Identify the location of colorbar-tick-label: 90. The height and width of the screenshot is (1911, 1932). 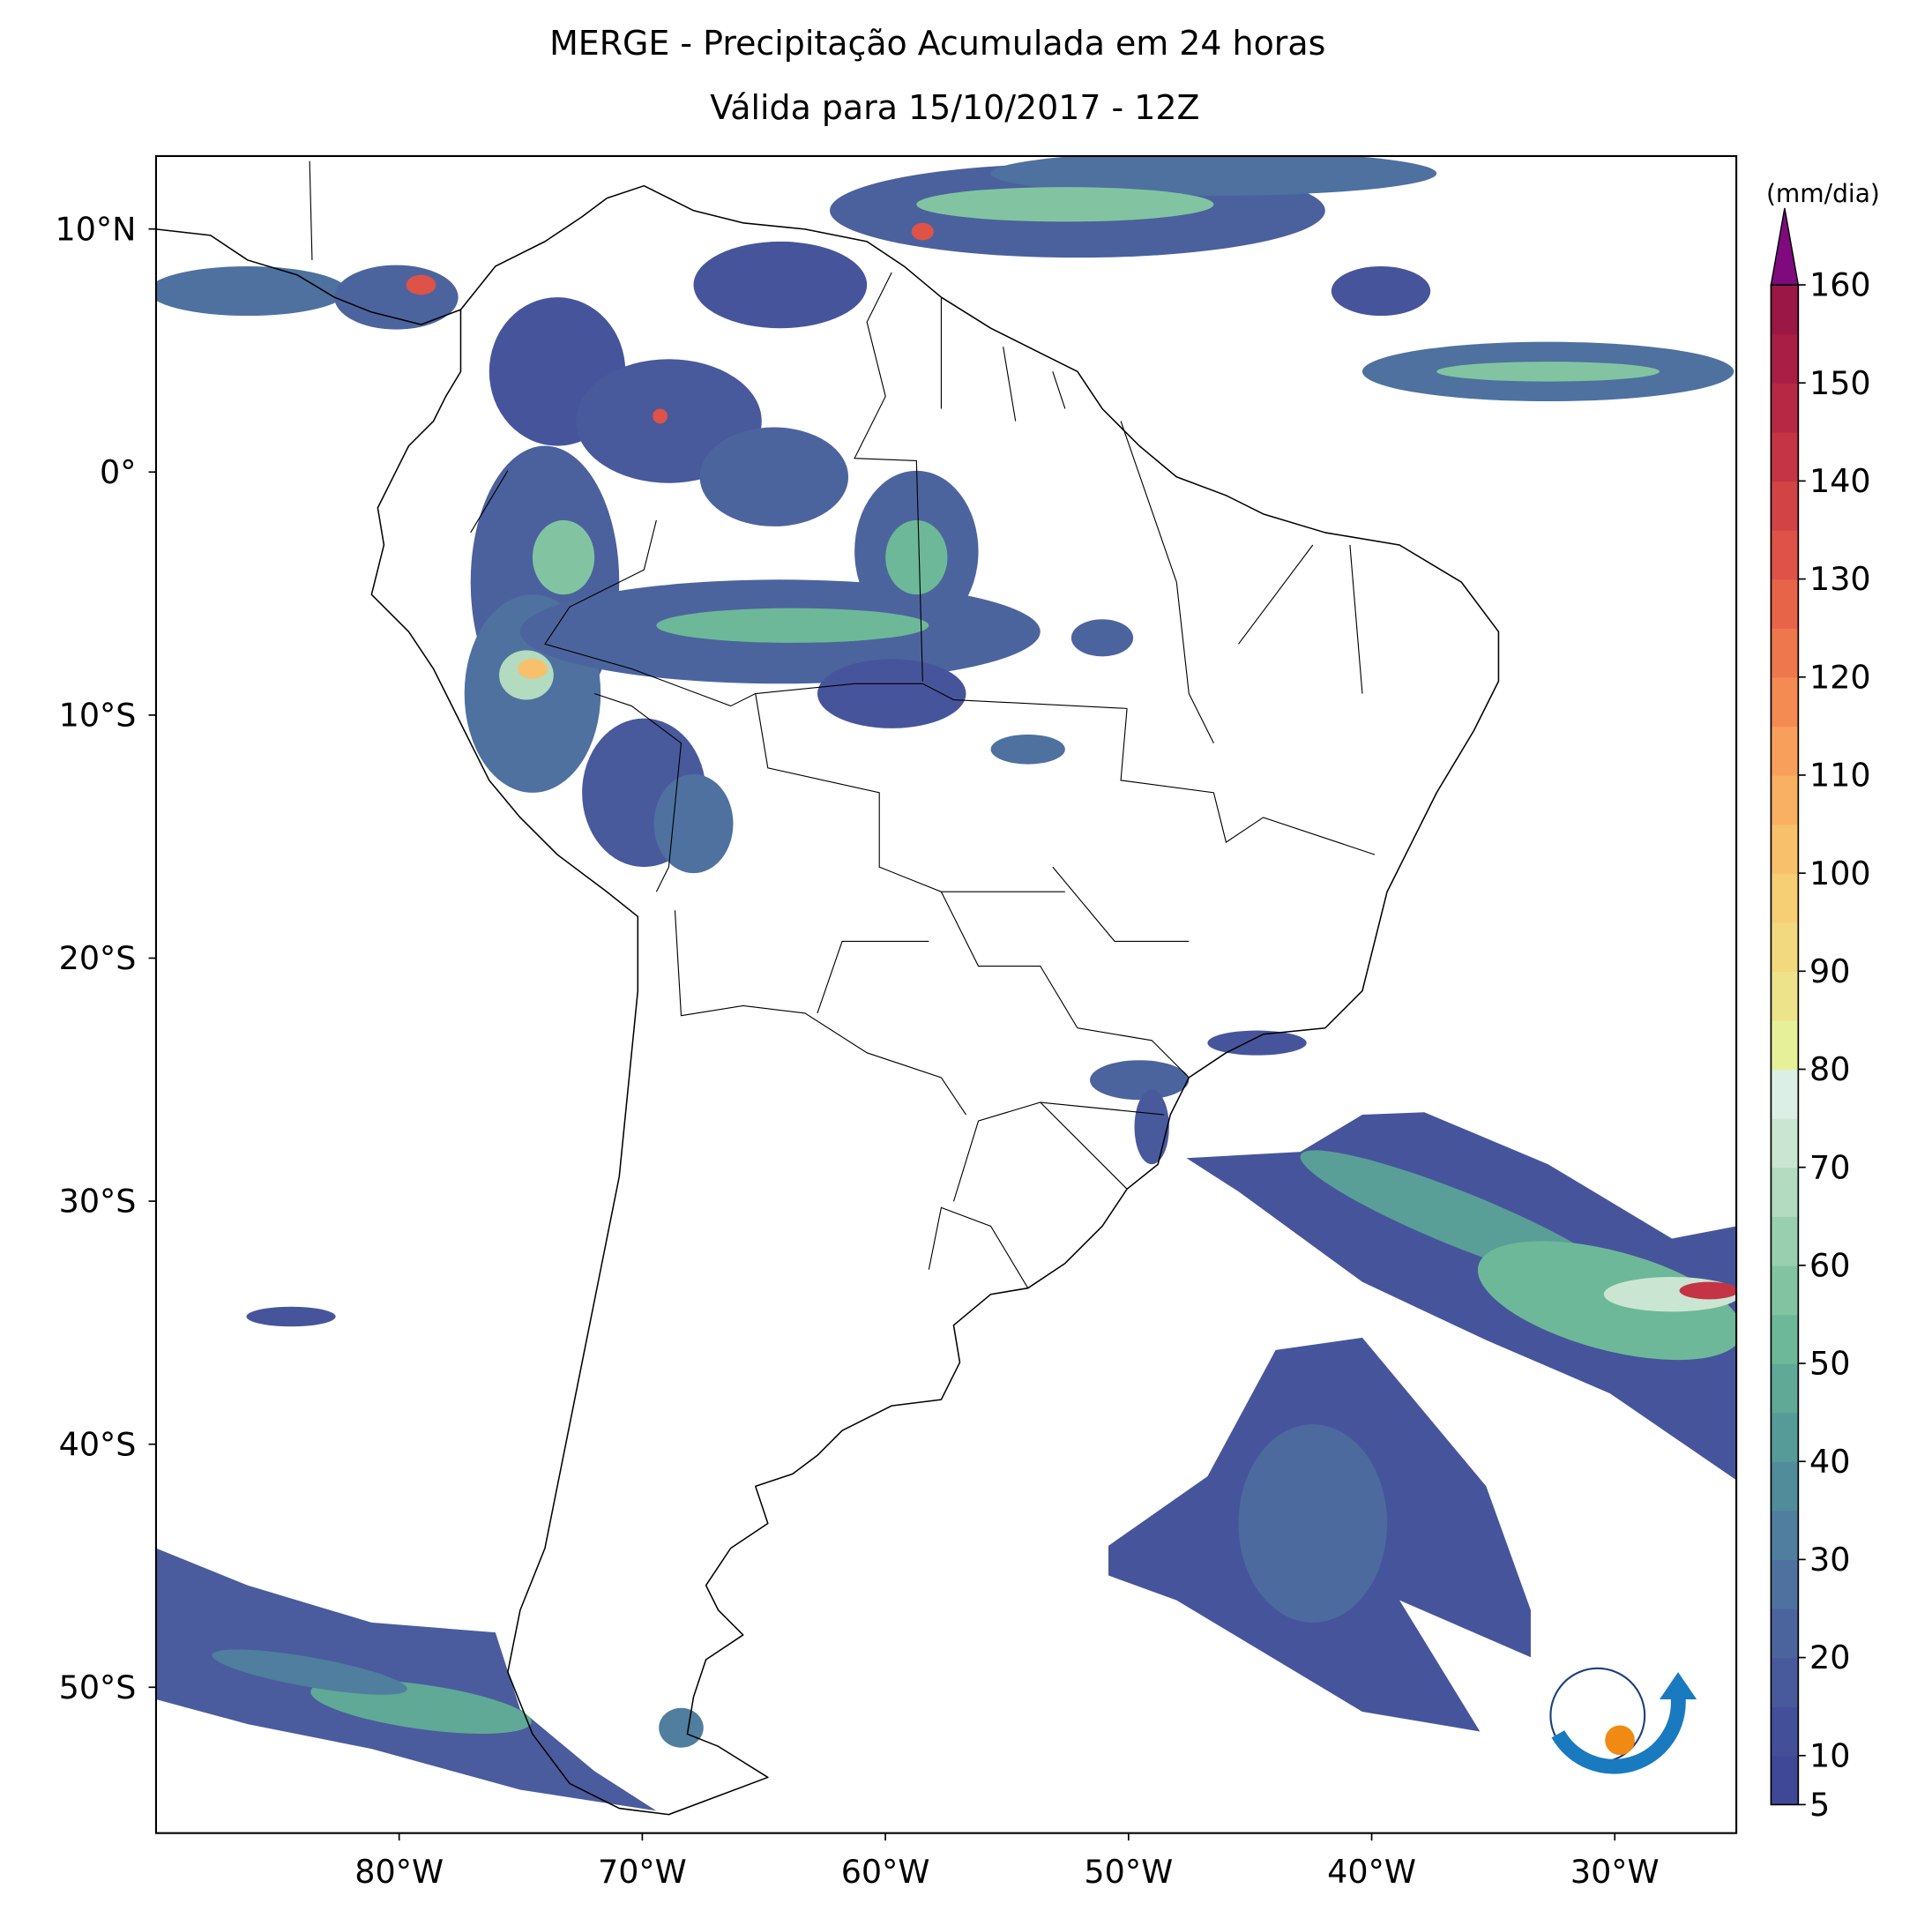
(1829, 971).